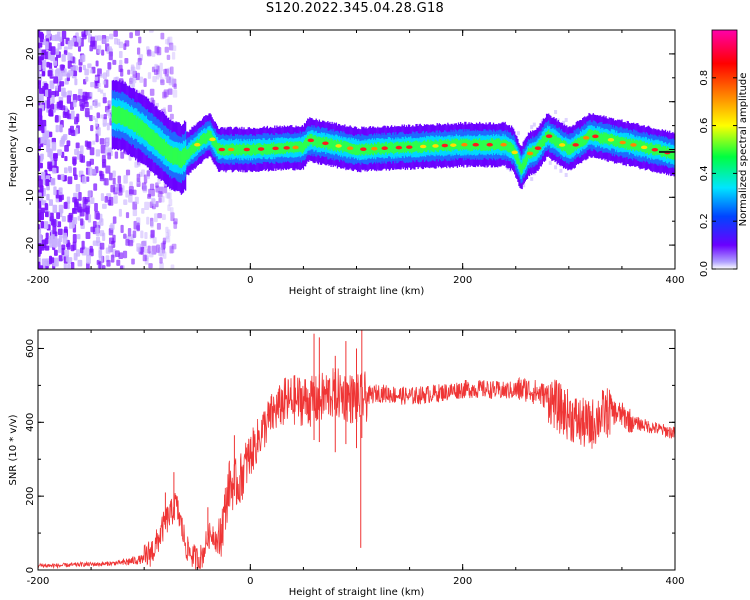 Image resolution: width=750 pixels, height=600 pixels. Describe the element at coordinates (30, 422) in the screenshot. I see `y-tick-label: 400` at that location.